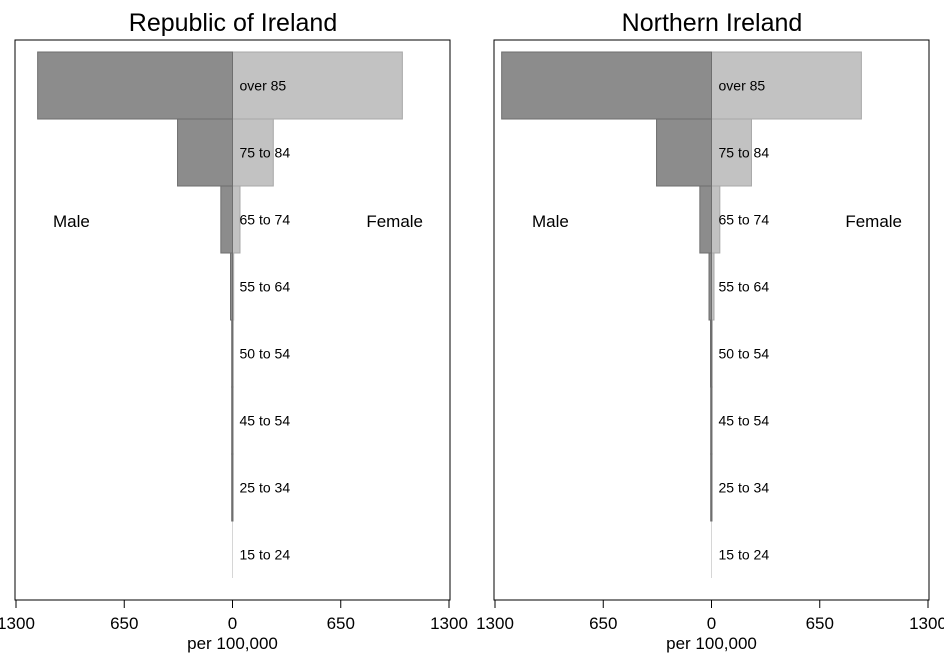 This screenshot has width=944, height=654. What do you see at coordinates (233, 23) in the screenshot?
I see `chart-title: Republic of Ireland` at bounding box center [233, 23].